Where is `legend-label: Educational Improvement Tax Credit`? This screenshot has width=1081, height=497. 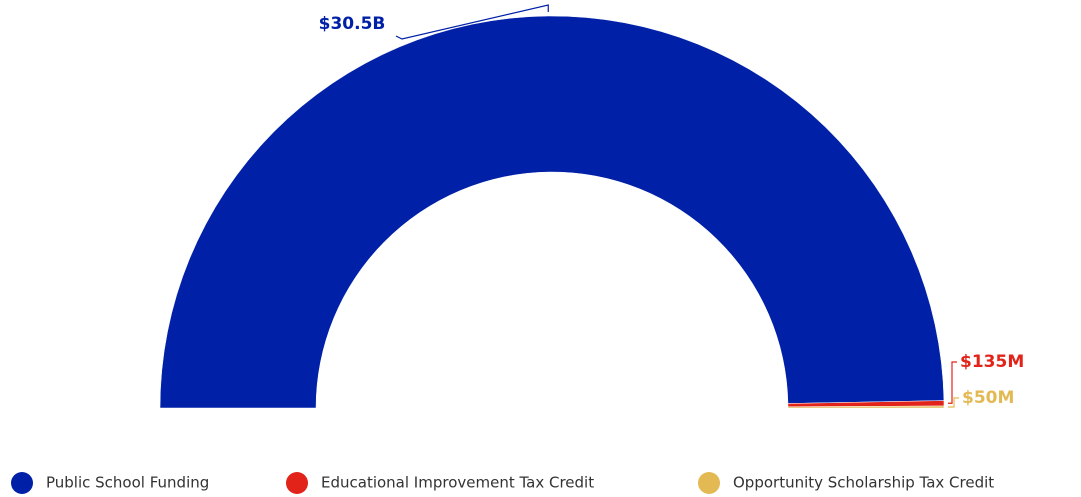 legend-label: Educational Improvement Tax Credit is located at coordinates (457, 483).